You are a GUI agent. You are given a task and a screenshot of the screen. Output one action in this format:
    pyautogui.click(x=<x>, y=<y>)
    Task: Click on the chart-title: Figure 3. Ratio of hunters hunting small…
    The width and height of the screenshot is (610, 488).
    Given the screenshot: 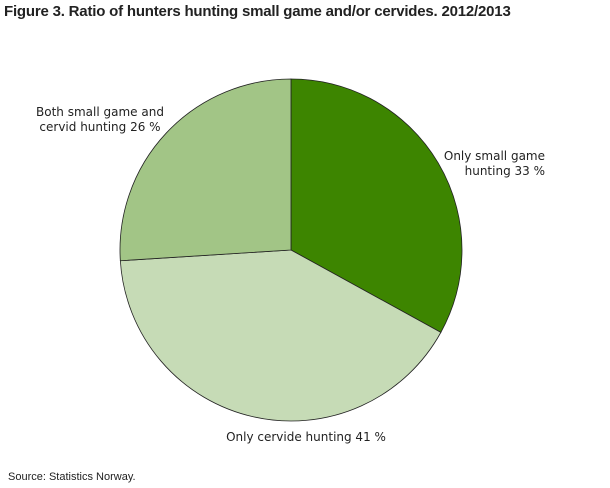 What is the action you would take?
    pyautogui.click(x=257, y=11)
    